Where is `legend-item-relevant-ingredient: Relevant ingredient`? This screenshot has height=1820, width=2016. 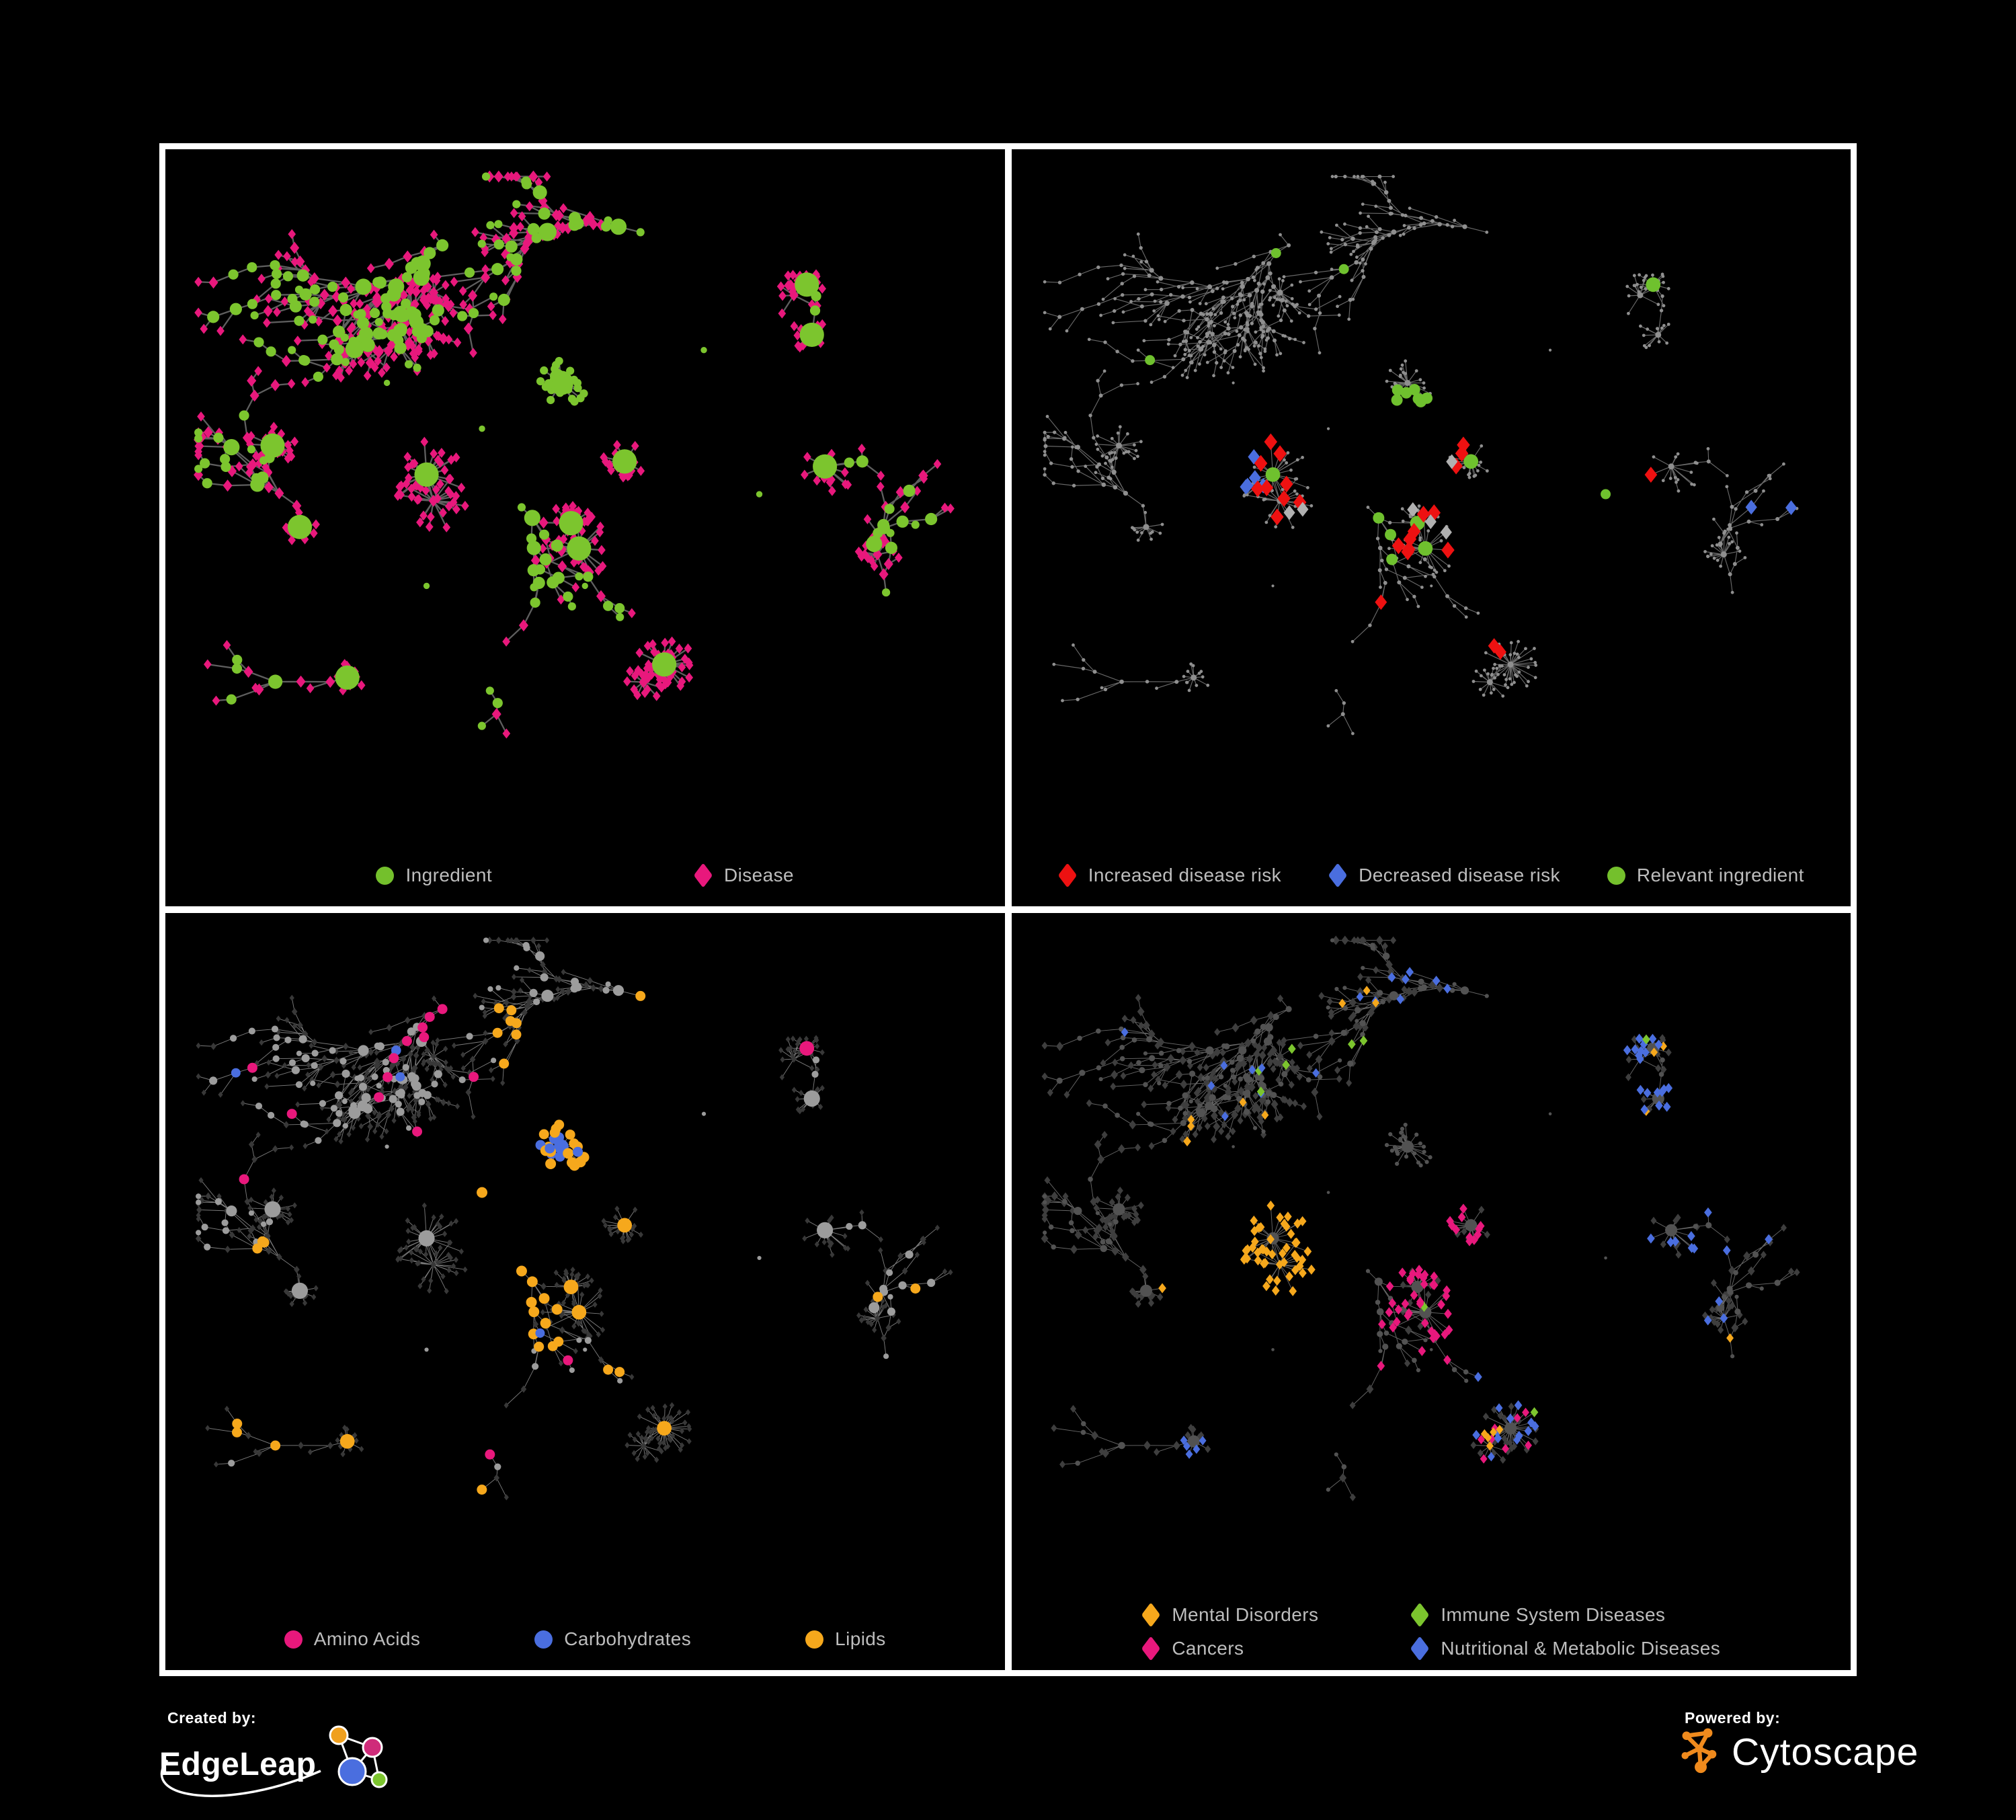
legend-item-relevant-ingredient: Relevant ingredient is located at coordinates (1705, 875).